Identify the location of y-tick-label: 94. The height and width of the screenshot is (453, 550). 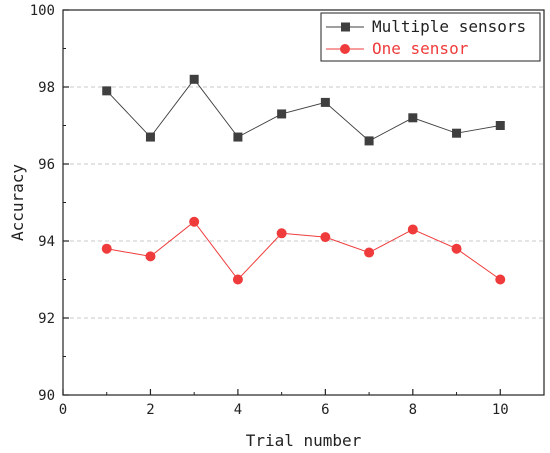
(46, 242).